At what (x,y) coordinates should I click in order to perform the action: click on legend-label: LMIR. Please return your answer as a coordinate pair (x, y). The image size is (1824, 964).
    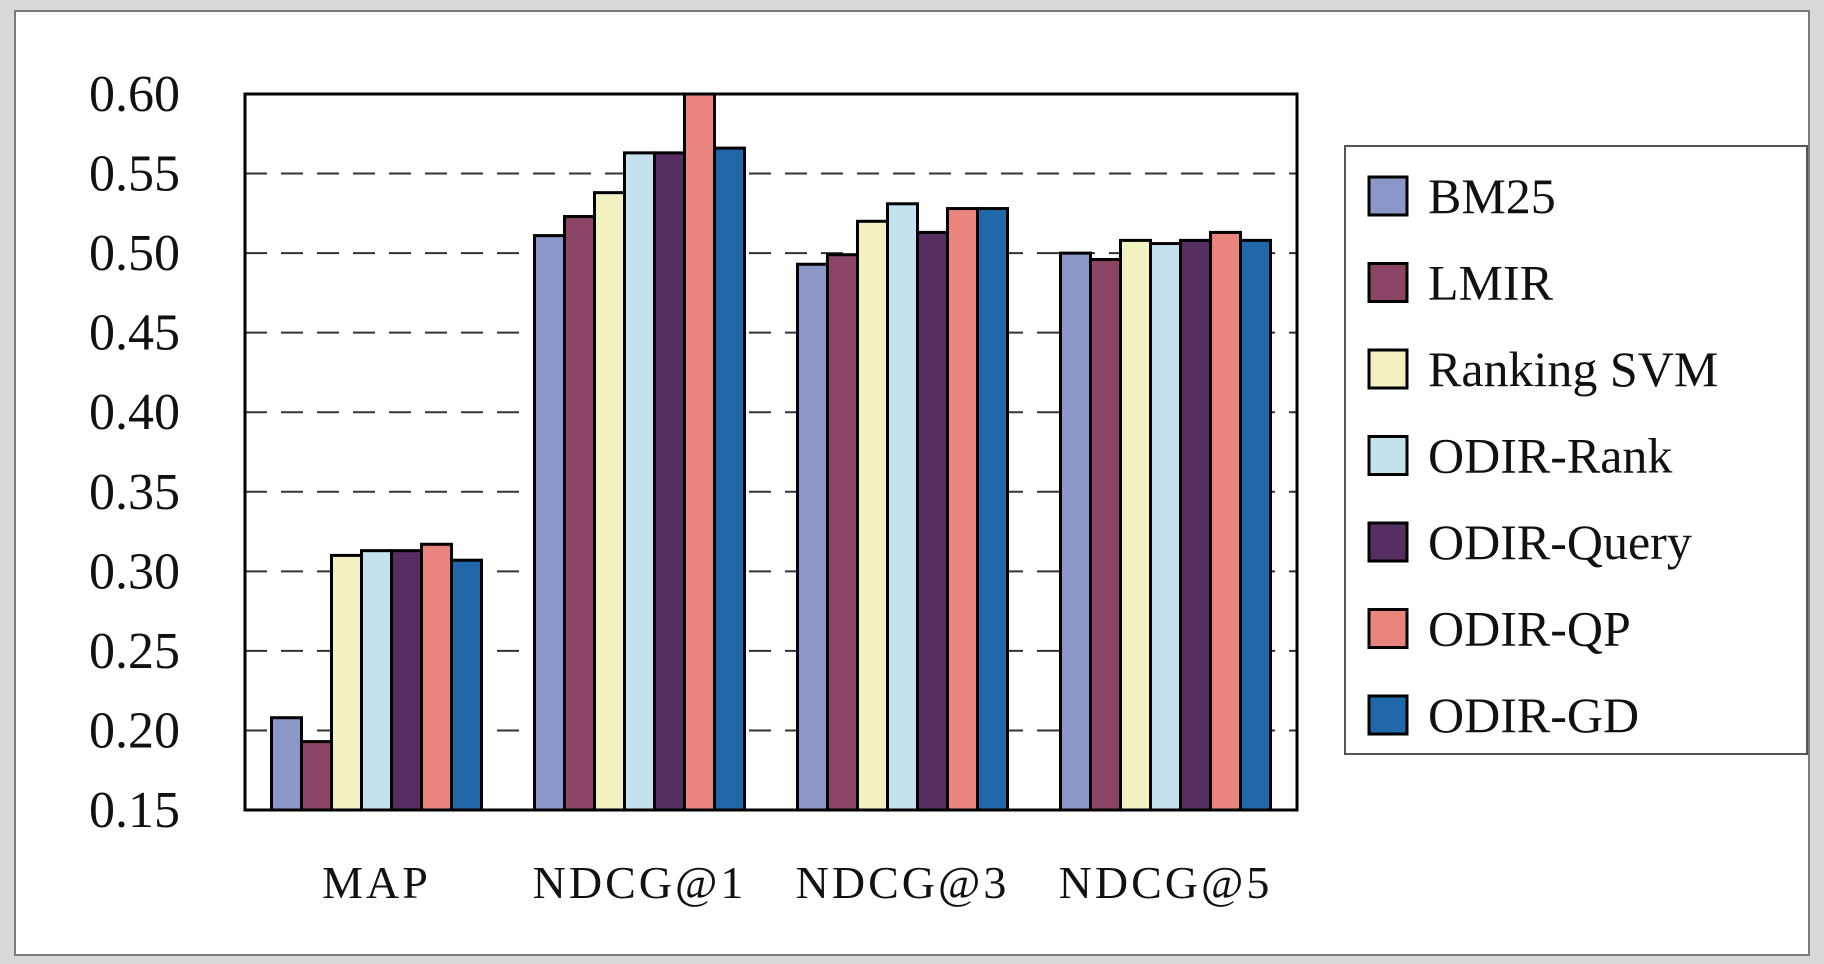
    Looking at the image, I should click on (1491, 283).